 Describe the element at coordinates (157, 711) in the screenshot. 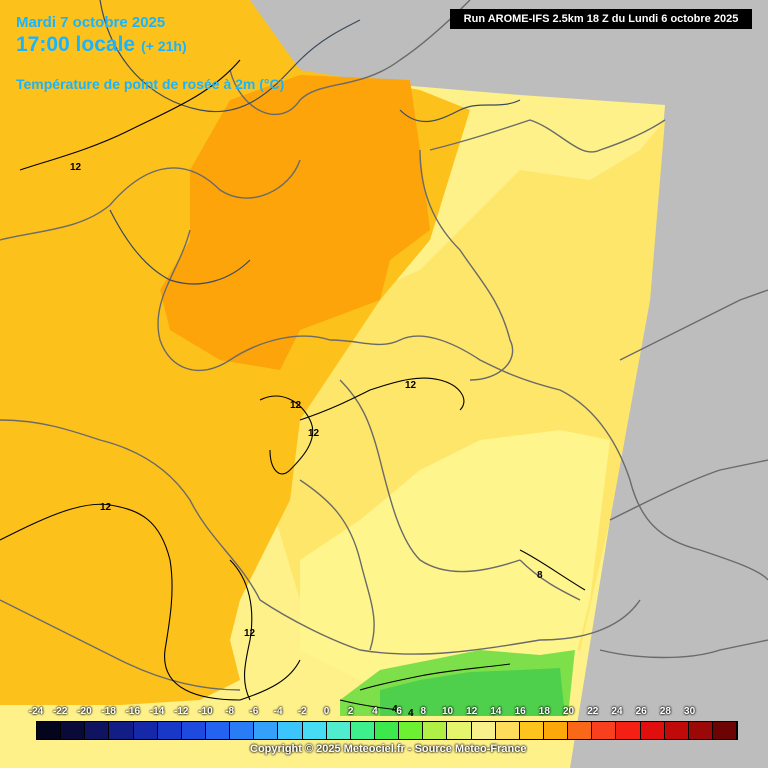

I see `colorbar-tick-label: -14` at that location.